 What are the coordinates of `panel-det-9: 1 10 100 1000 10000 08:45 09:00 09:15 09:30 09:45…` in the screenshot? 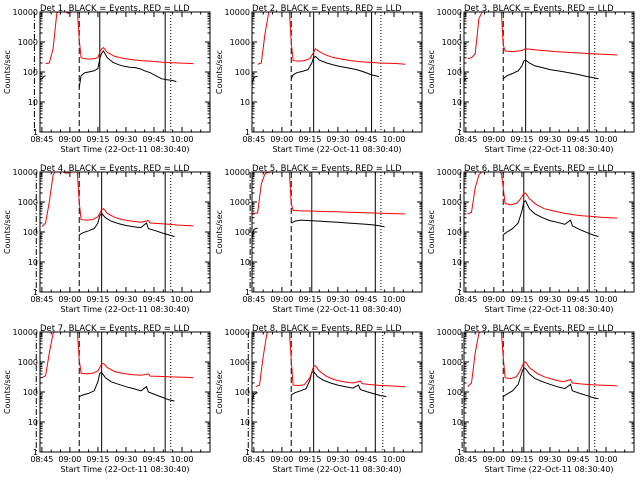 It's located at (531, 399).